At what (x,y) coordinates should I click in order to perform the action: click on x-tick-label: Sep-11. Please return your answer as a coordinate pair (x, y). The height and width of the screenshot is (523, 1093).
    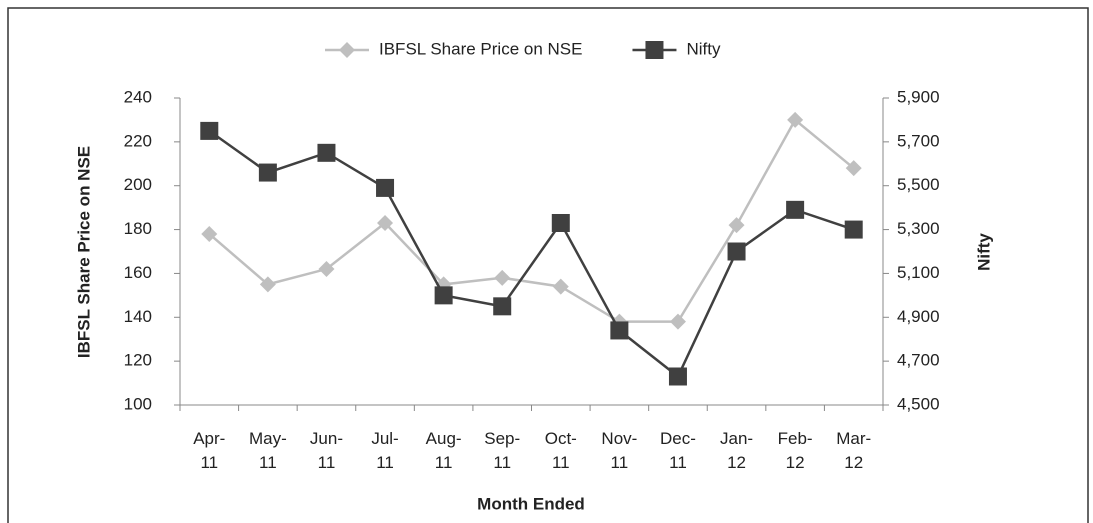
    Looking at the image, I should click on (502, 450).